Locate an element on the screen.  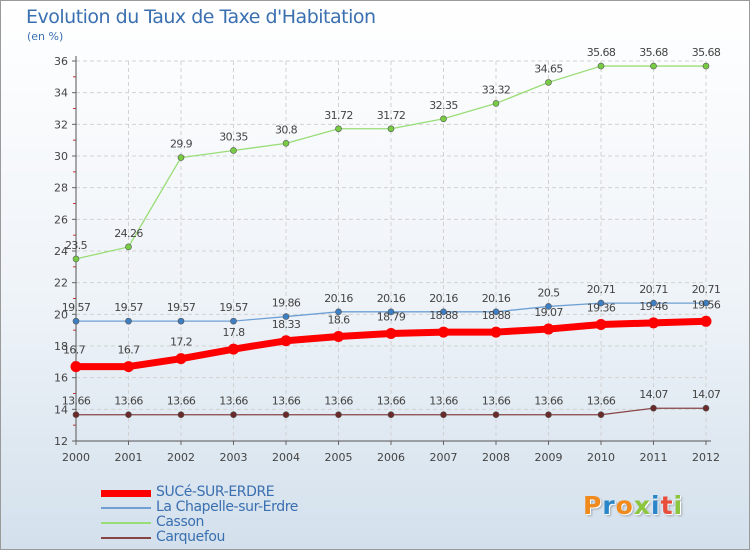
legend-item: Casson is located at coordinates (251, 522).